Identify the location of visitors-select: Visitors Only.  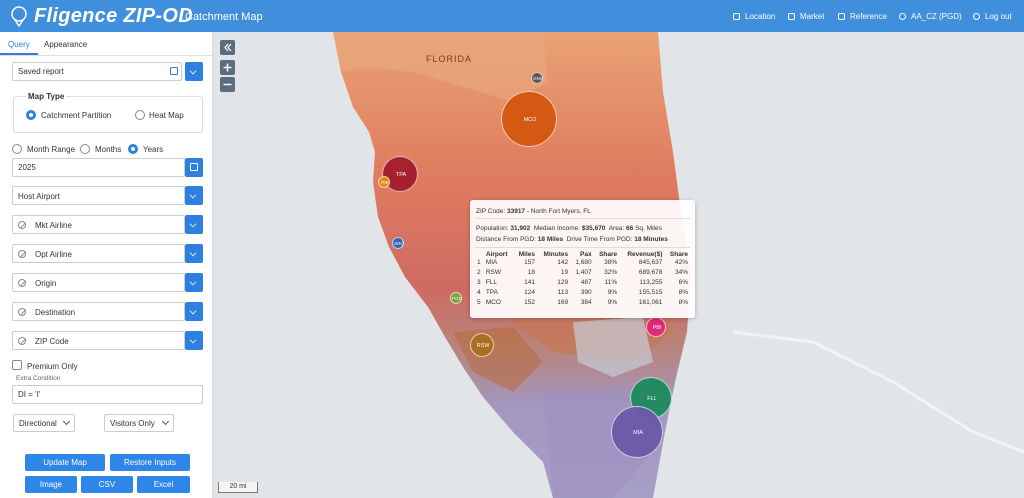
(139, 423).